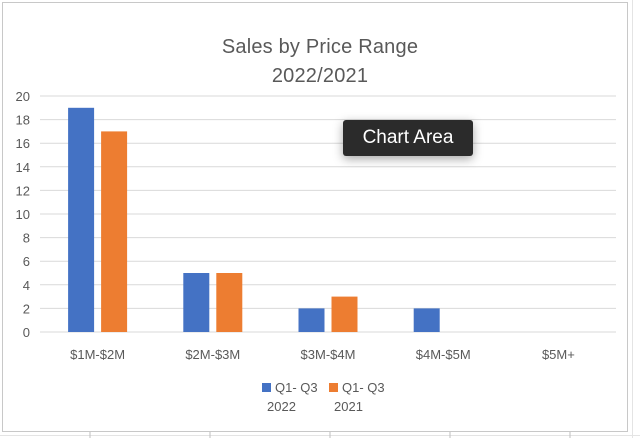 This screenshot has width=640, height=438. What do you see at coordinates (281, 406) in the screenshot?
I see `legend-label-year: 2022` at bounding box center [281, 406].